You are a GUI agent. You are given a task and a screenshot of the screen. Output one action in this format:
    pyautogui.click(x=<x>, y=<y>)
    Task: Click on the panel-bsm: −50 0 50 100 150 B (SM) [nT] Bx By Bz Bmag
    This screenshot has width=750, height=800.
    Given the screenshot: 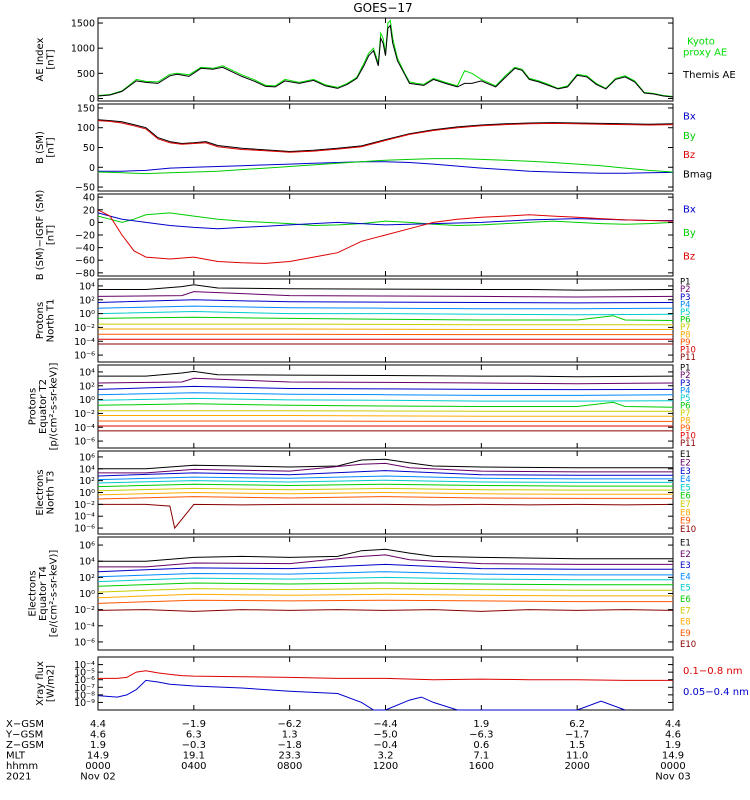 What is the action you would take?
    pyautogui.click(x=373, y=148)
    